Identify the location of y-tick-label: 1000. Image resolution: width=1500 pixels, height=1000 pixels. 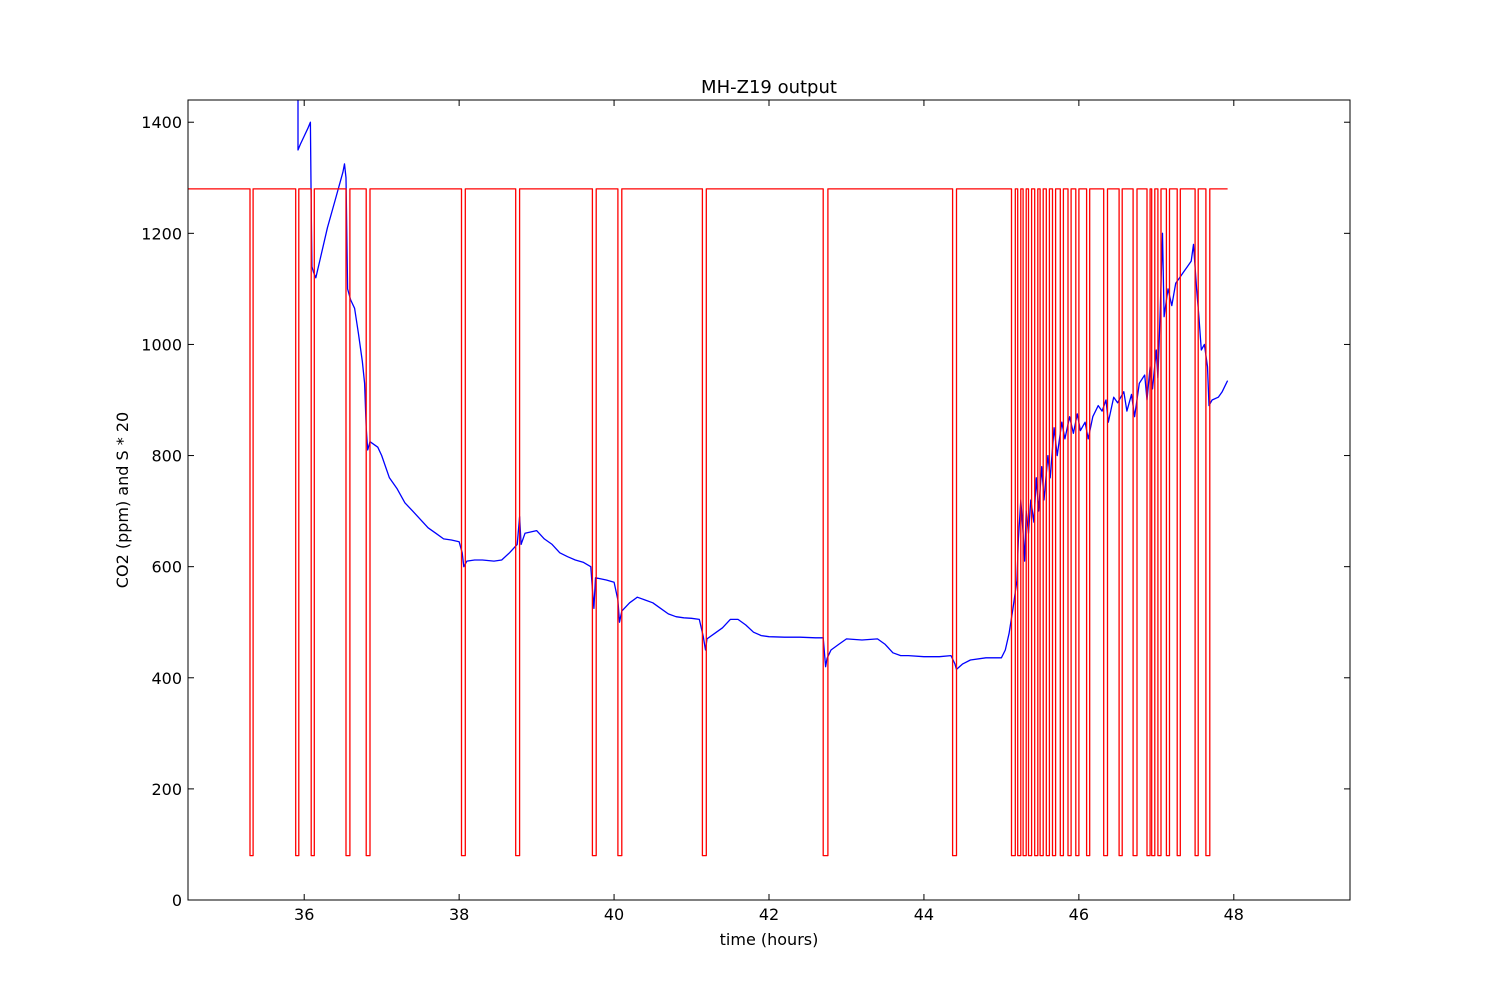
(161, 344).